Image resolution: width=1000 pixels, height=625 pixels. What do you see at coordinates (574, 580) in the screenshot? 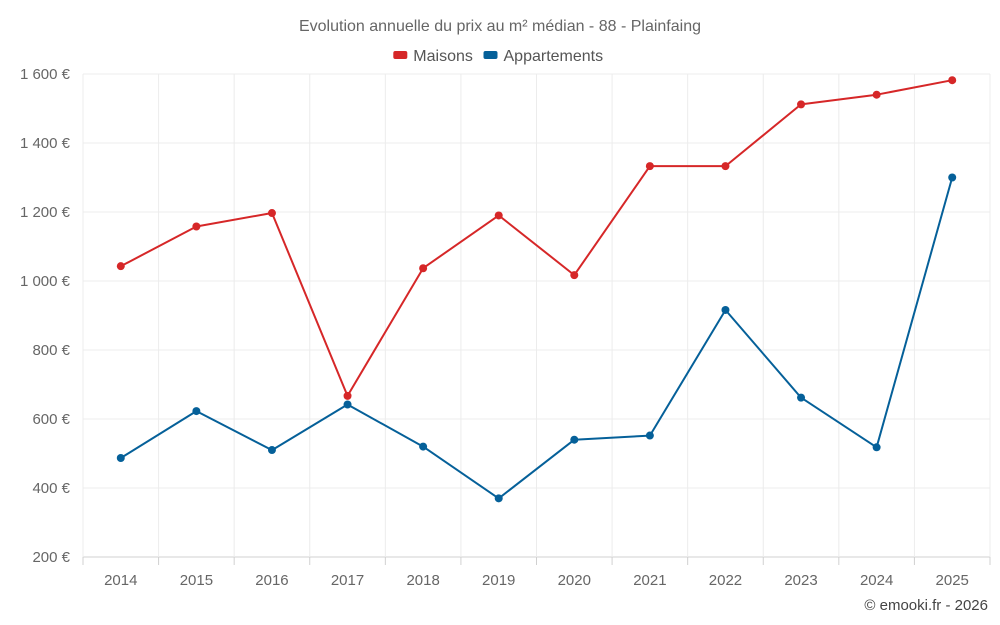
I see `x-tick-label: 2020` at bounding box center [574, 580].